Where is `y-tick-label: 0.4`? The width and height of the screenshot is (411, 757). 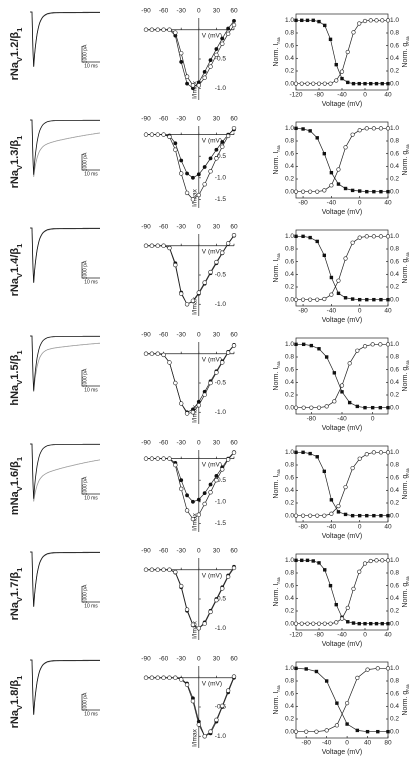 y-tick-label: 0.4 is located at coordinates (289, 166).